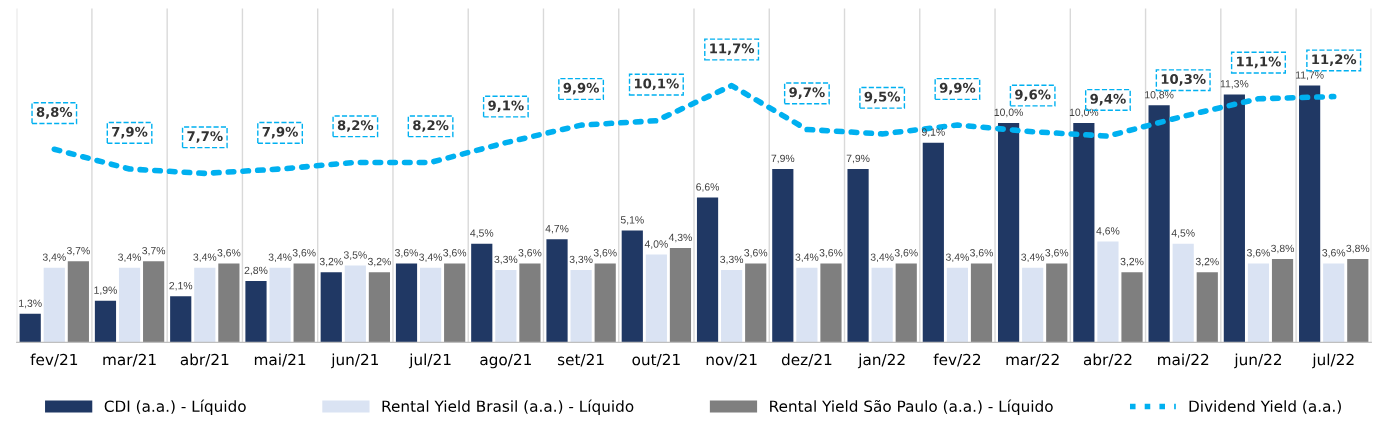 This screenshot has height=428, width=1388. Describe the element at coordinates (175, 407) in the screenshot. I see `legend-label: CDI (a.a.) - Líquido` at that location.